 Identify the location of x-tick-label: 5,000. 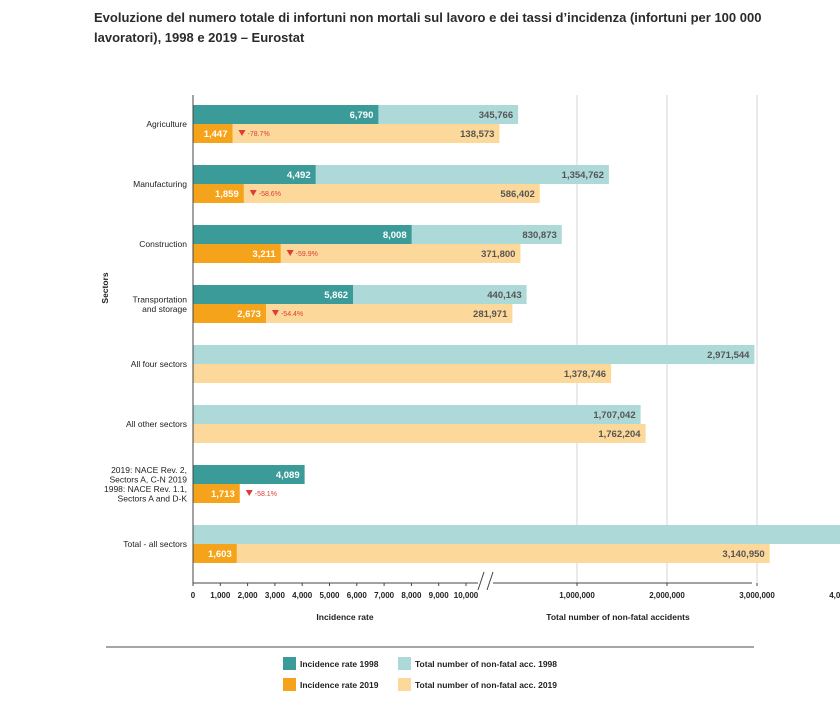
(329, 595).